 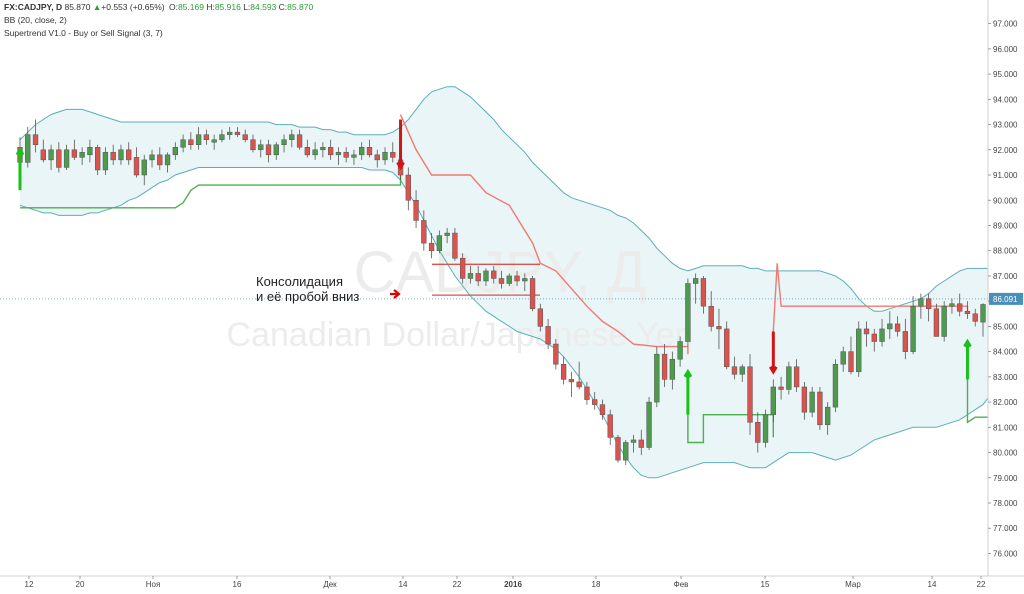 What do you see at coordinates (263, 7) in the screenshot?
I see `low-value: 84.593` at bounding box center [263, 7].